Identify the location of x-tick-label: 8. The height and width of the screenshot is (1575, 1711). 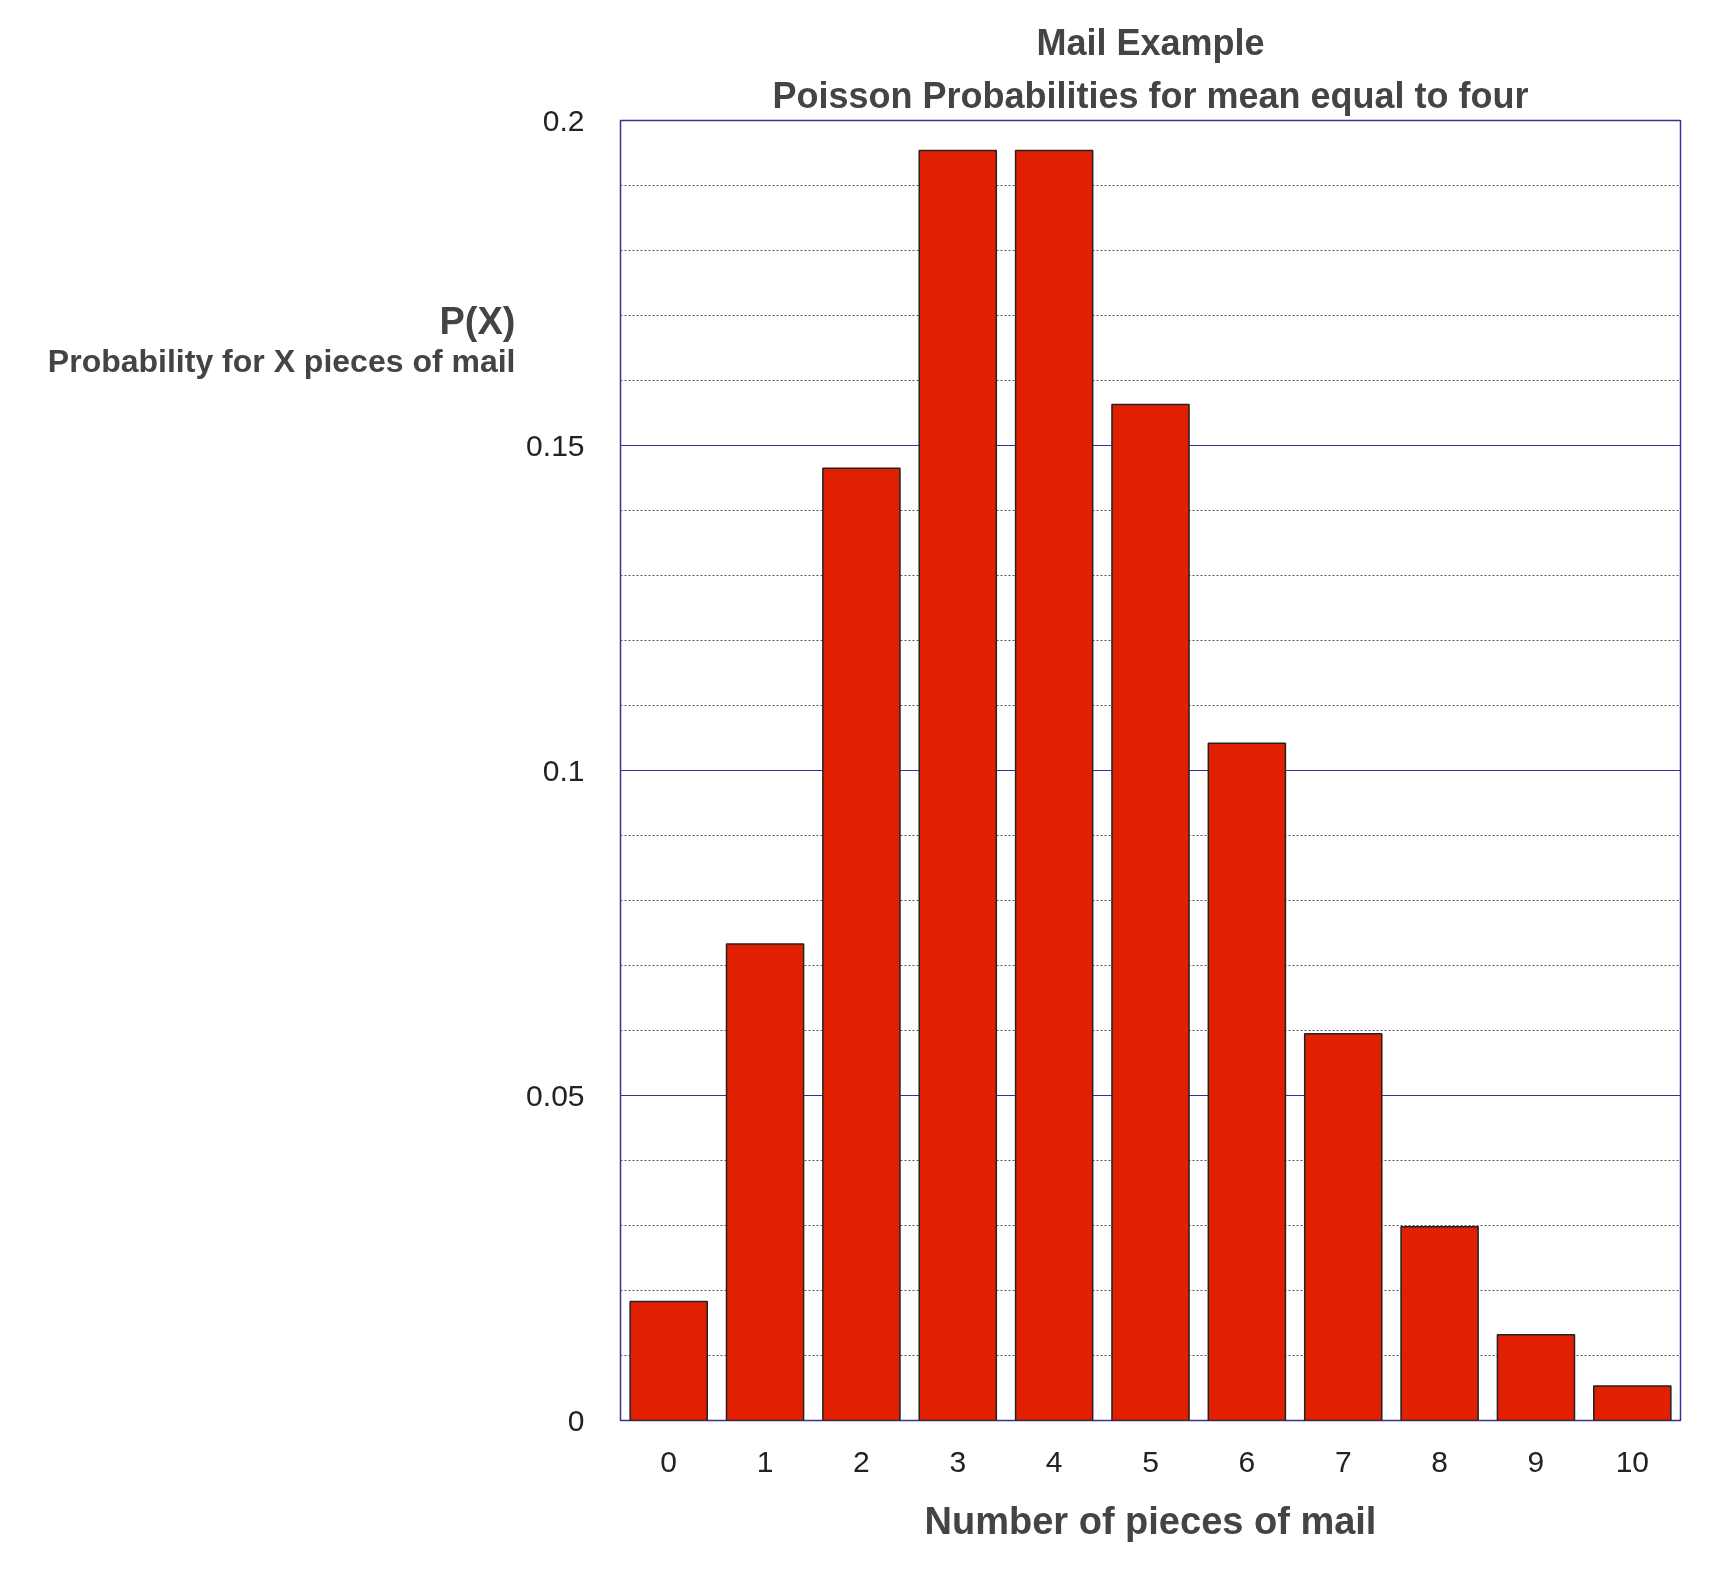
(1439, 1461).